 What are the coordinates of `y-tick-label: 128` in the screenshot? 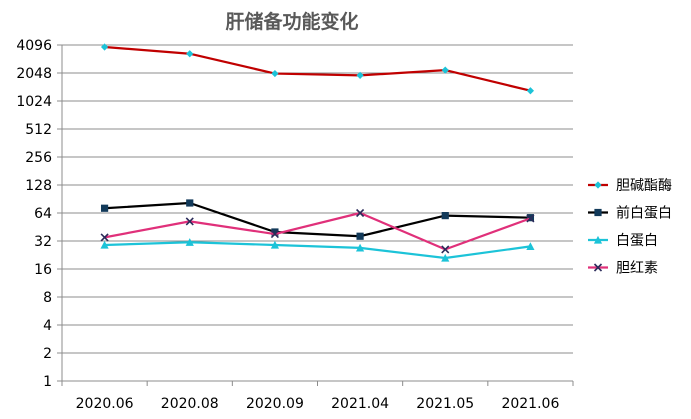 It's located at (38, 186).